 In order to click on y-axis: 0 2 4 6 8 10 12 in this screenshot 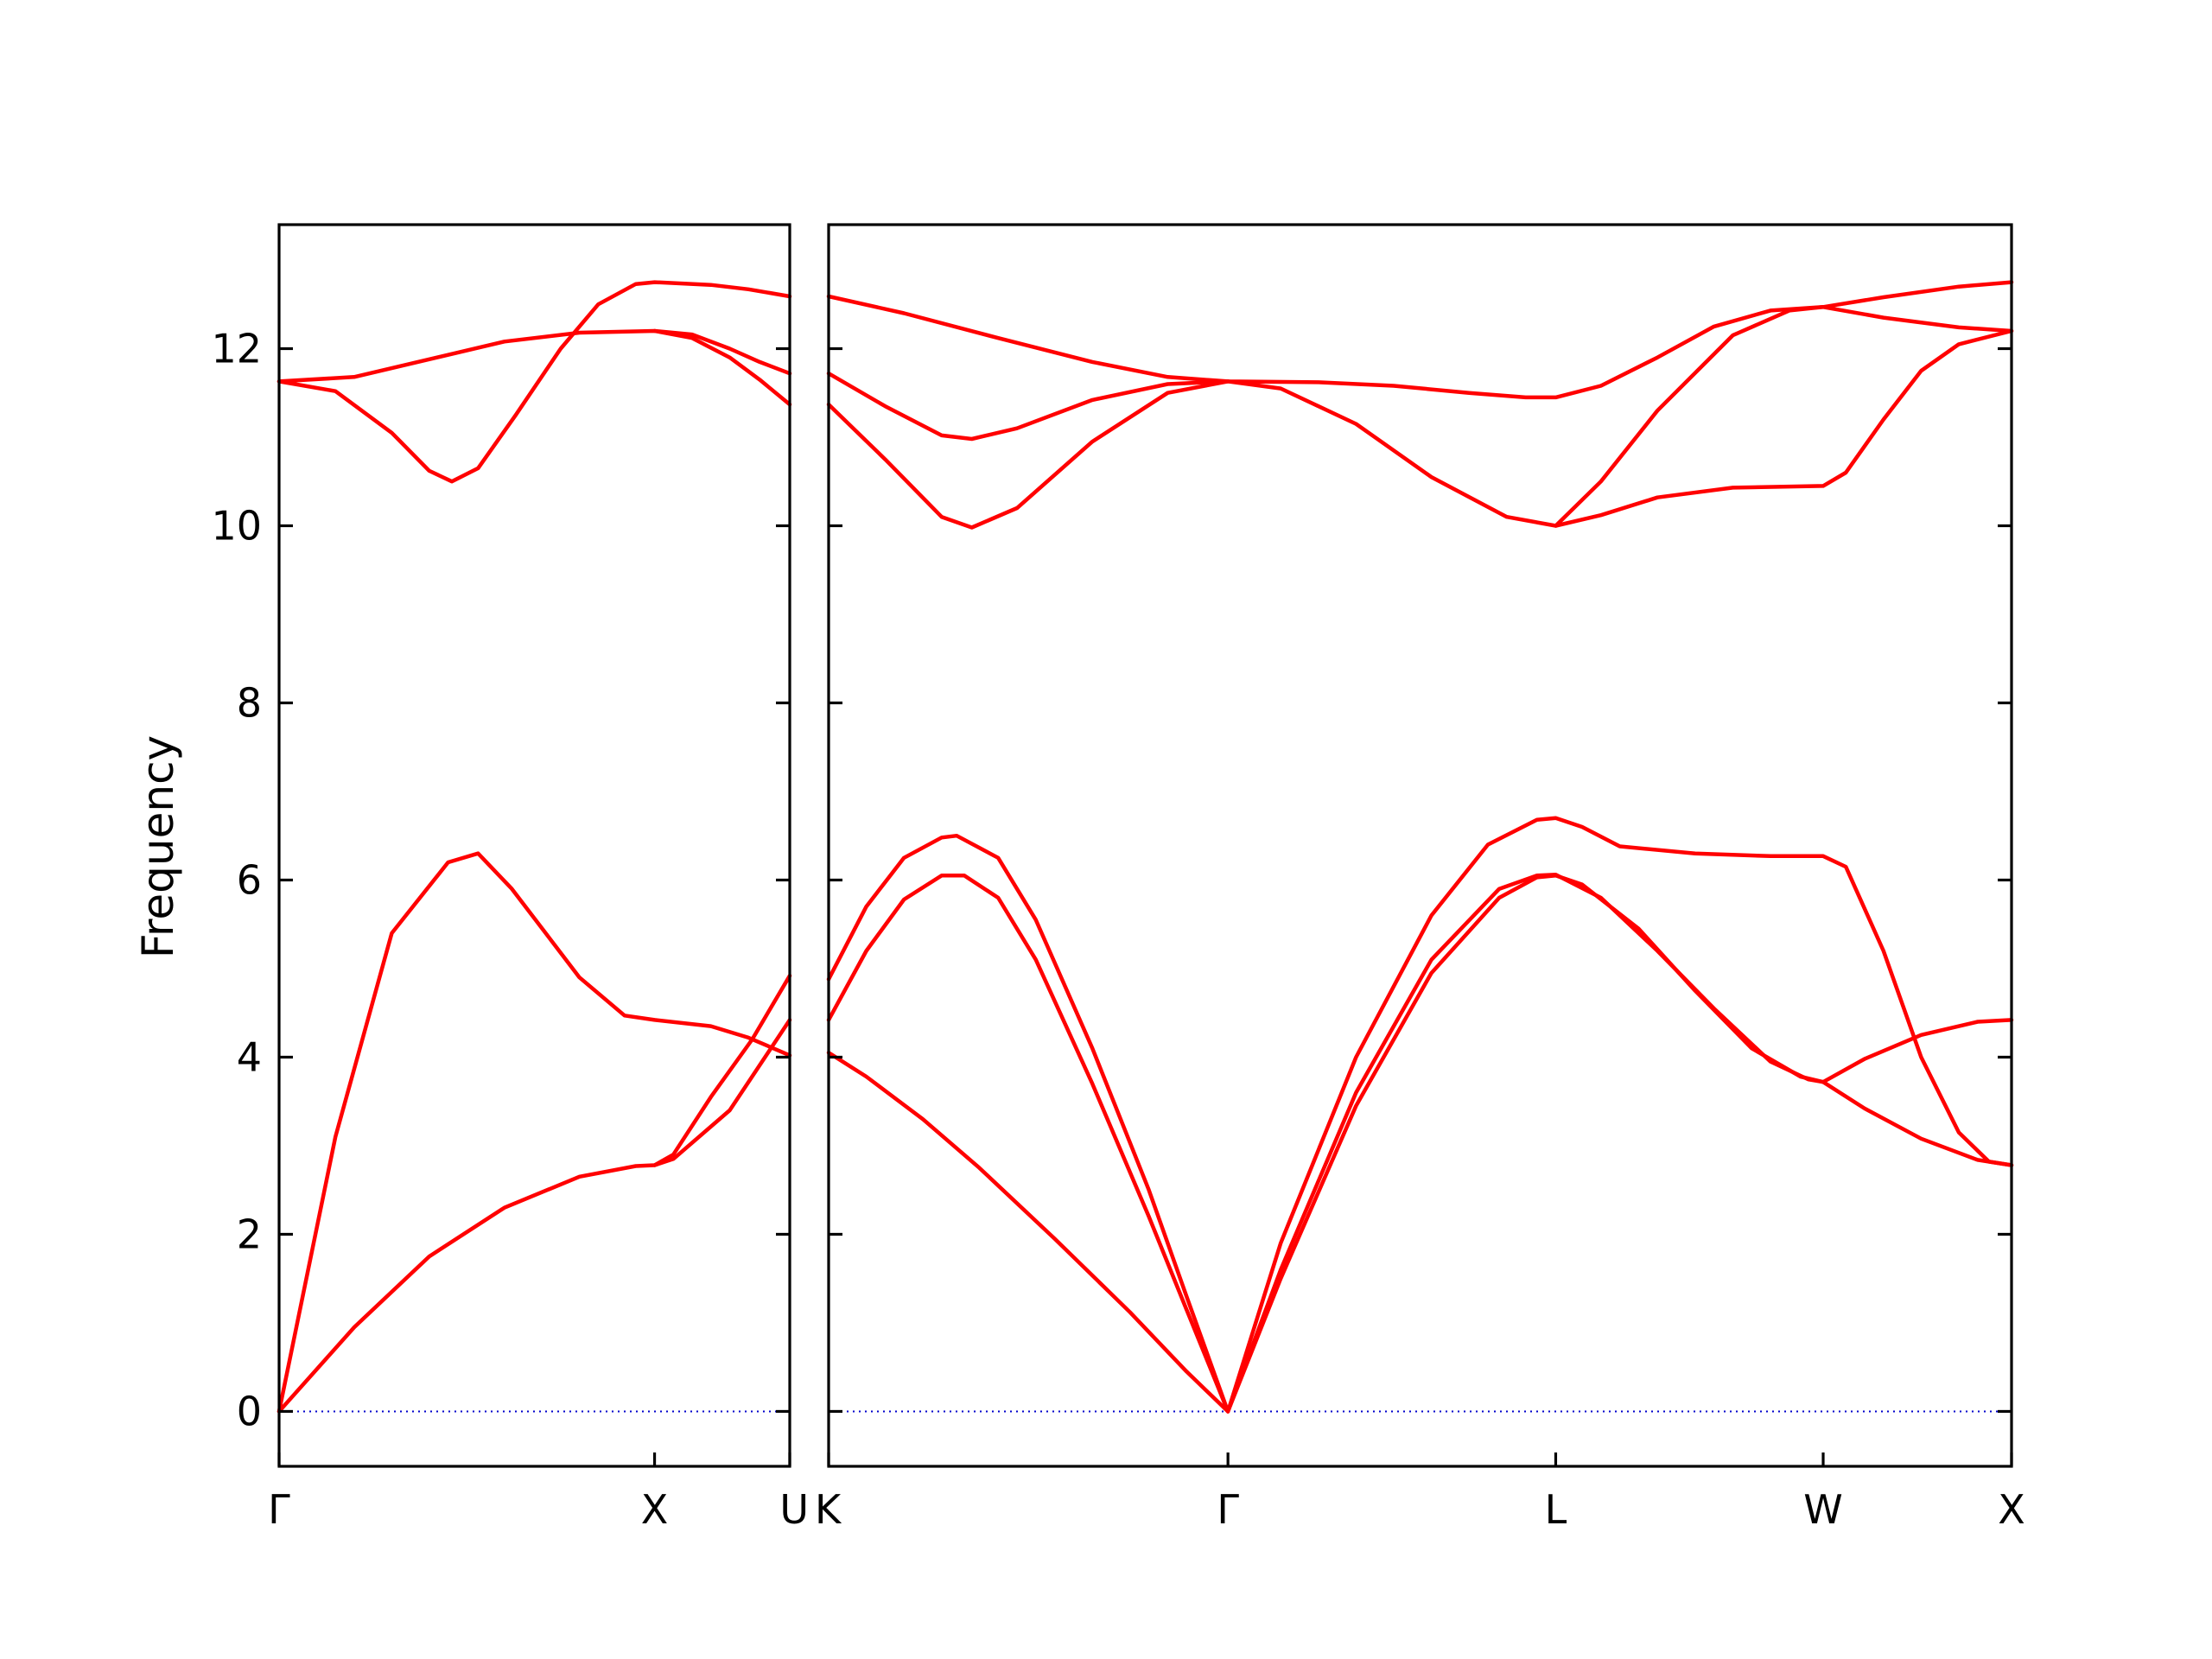, I will do `click(236, 879)`.